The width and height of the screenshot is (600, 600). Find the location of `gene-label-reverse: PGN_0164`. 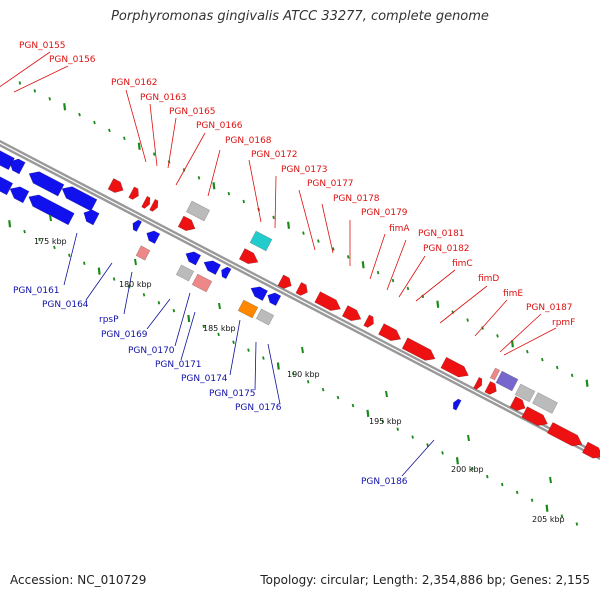

gene-label-reverse: PGN_0164 is located at coordinates (65, 305).